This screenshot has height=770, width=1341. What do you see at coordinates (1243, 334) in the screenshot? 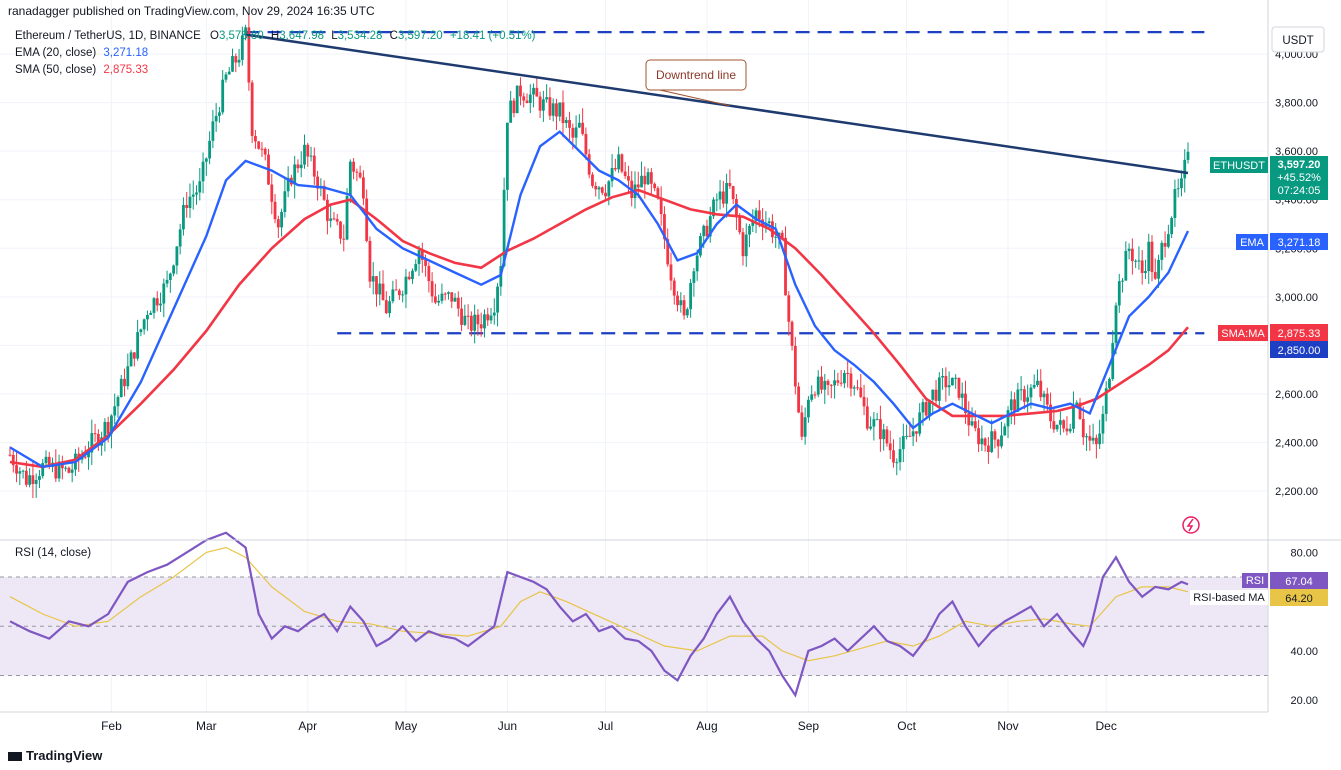
I see `sma-name: SMA:MA` at bounding box center [1243, 334].